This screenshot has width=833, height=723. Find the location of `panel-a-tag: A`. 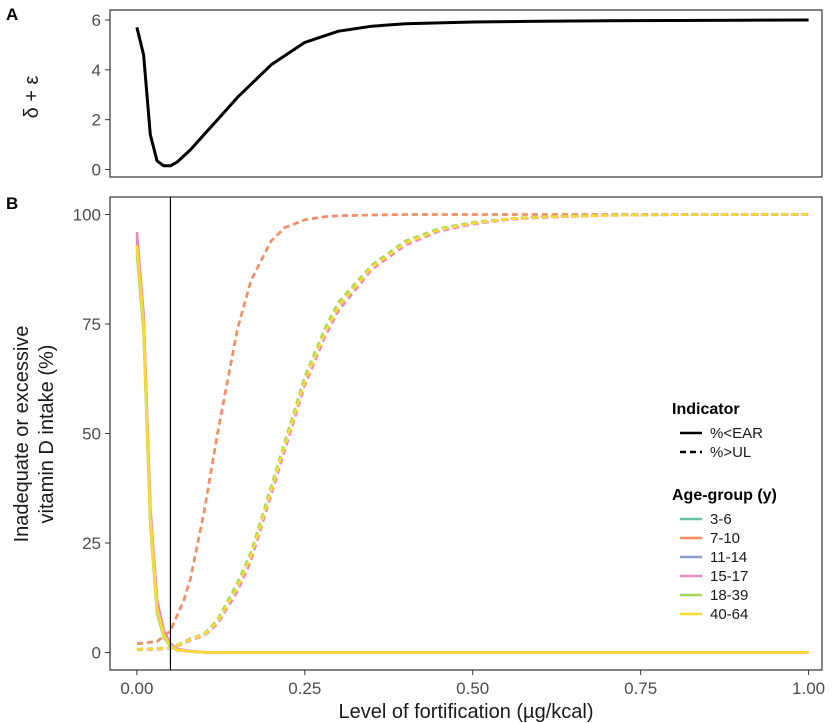

panel-a-tag: A is located at coordinates (12, 14).